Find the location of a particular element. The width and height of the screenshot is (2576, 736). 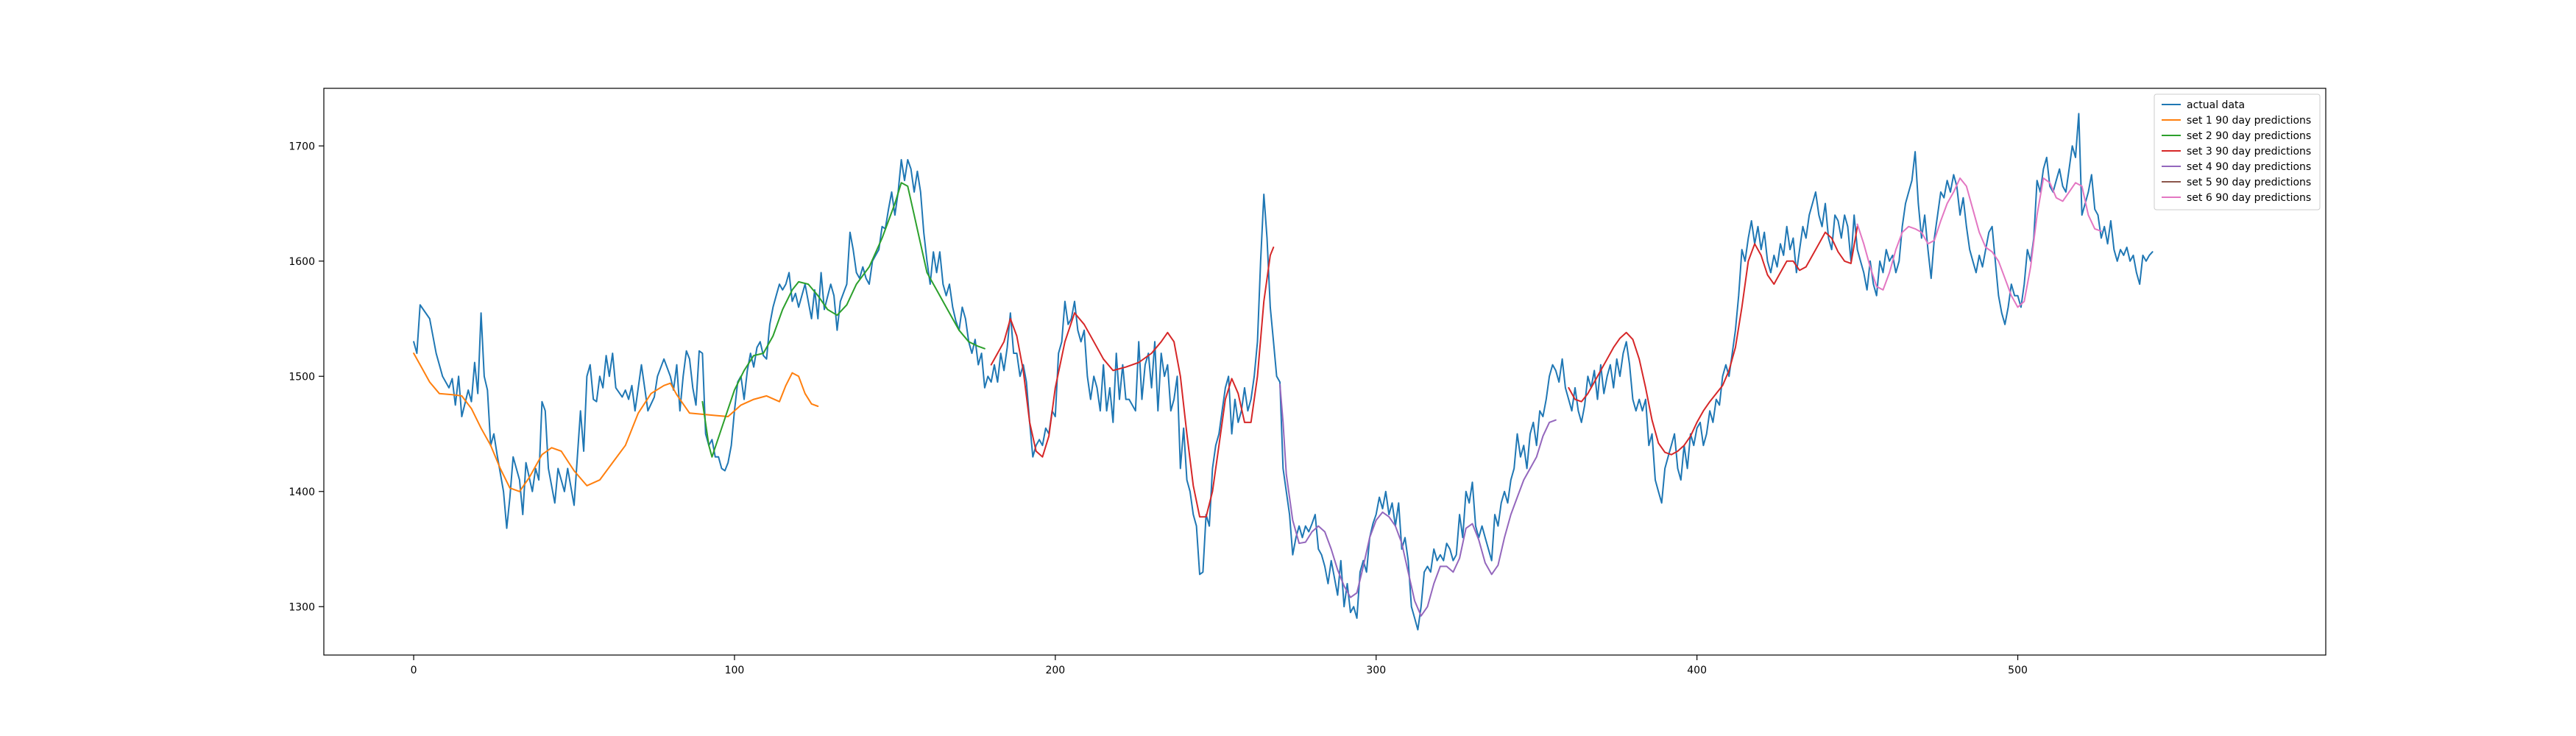

legend-box is located at coordinates (2237, 151).